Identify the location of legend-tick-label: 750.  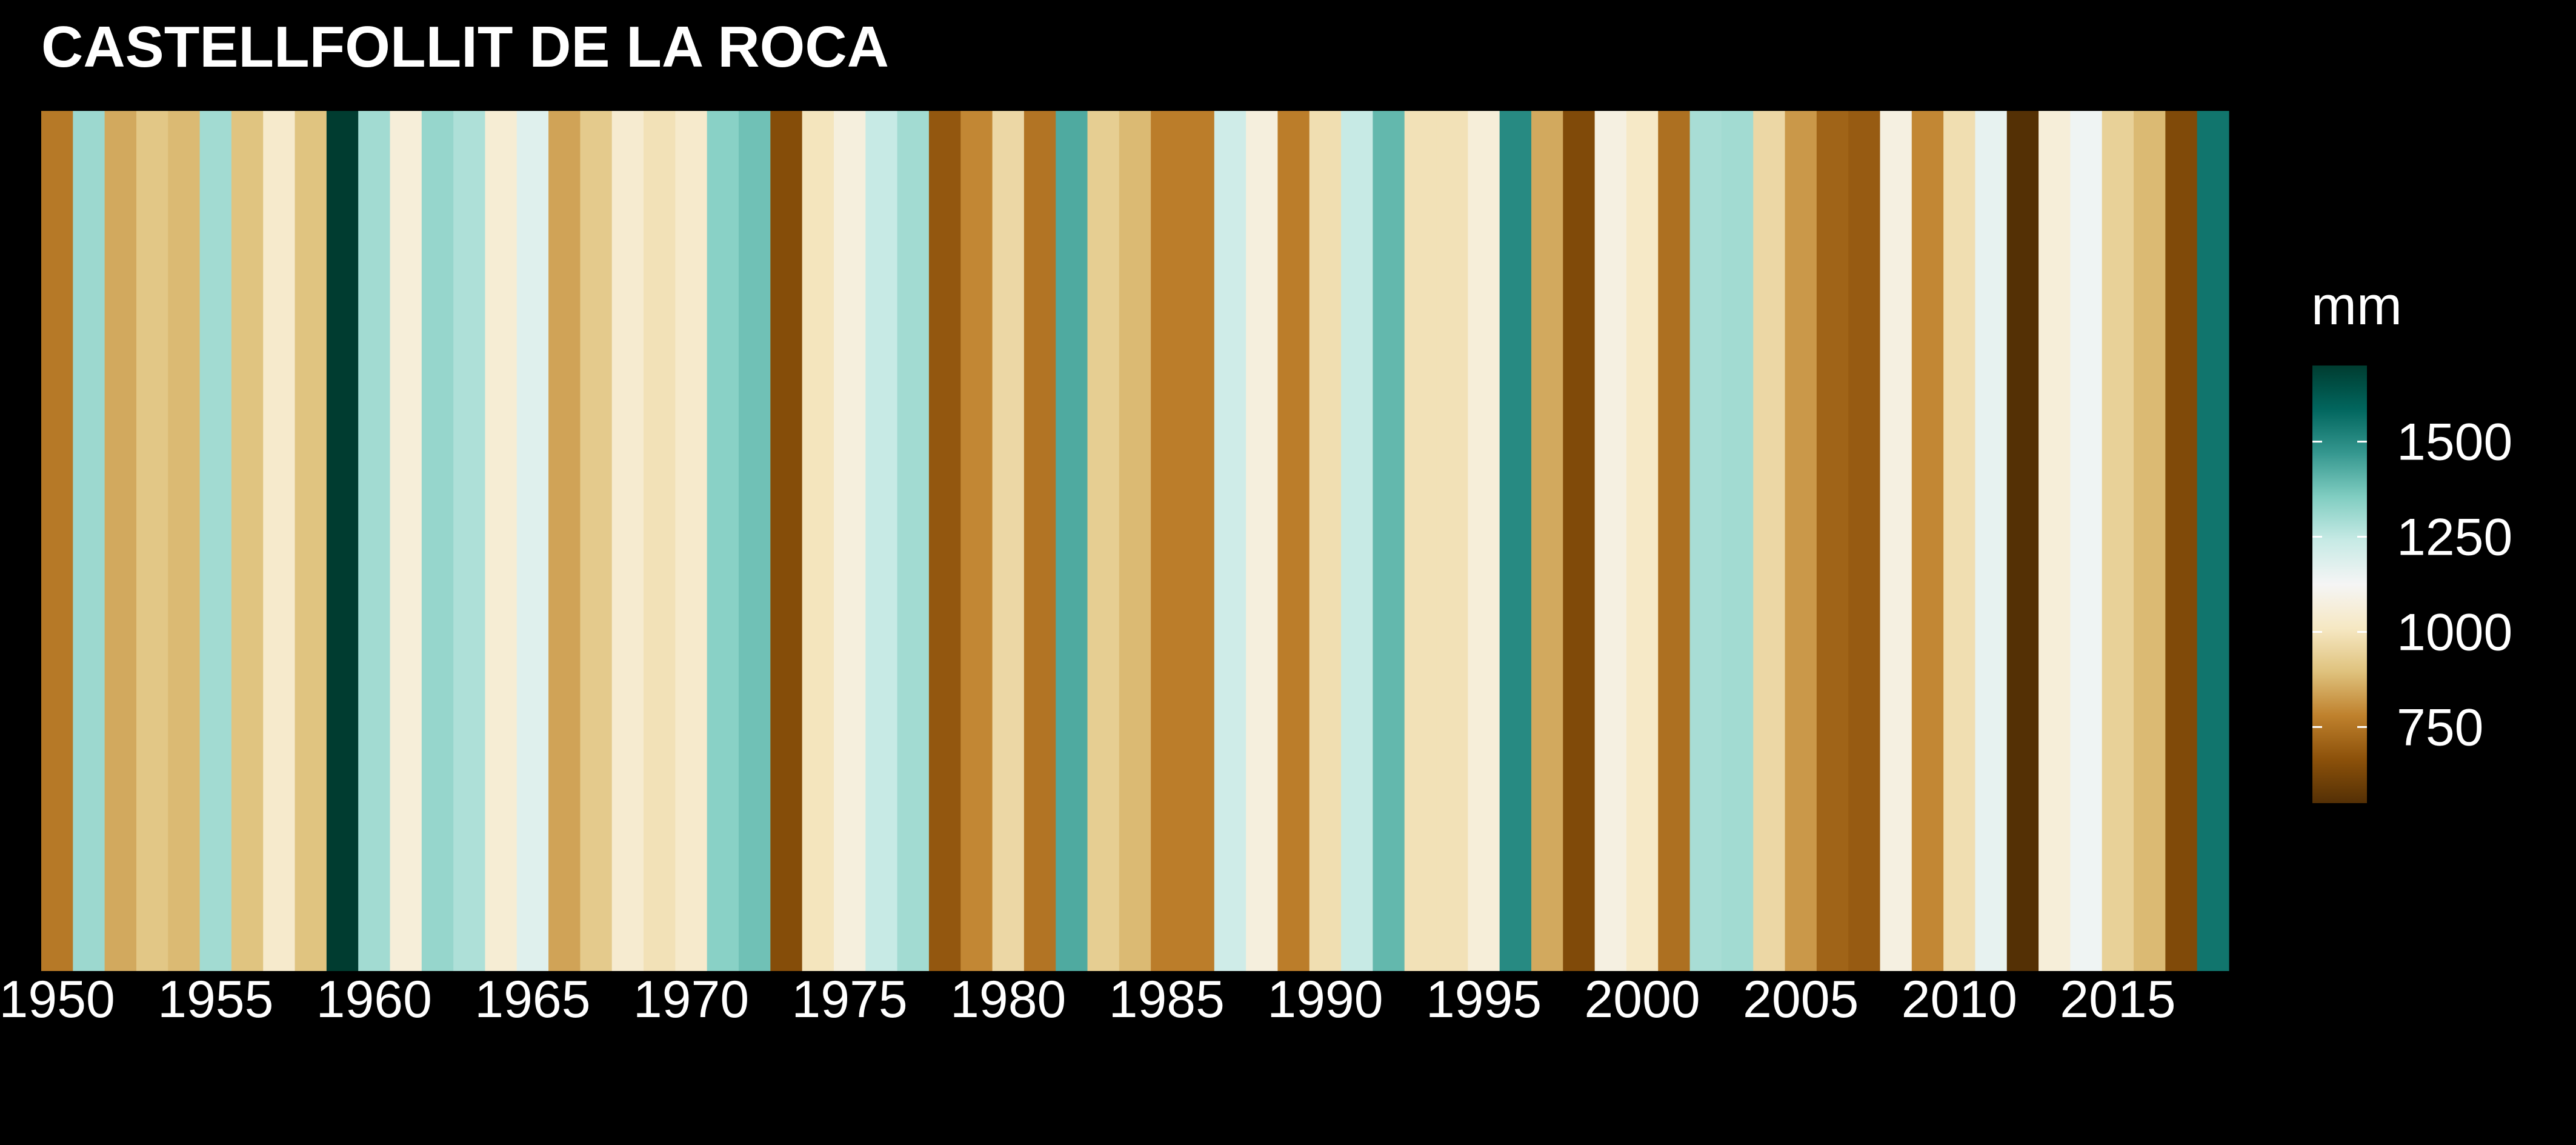
(2440, 727).